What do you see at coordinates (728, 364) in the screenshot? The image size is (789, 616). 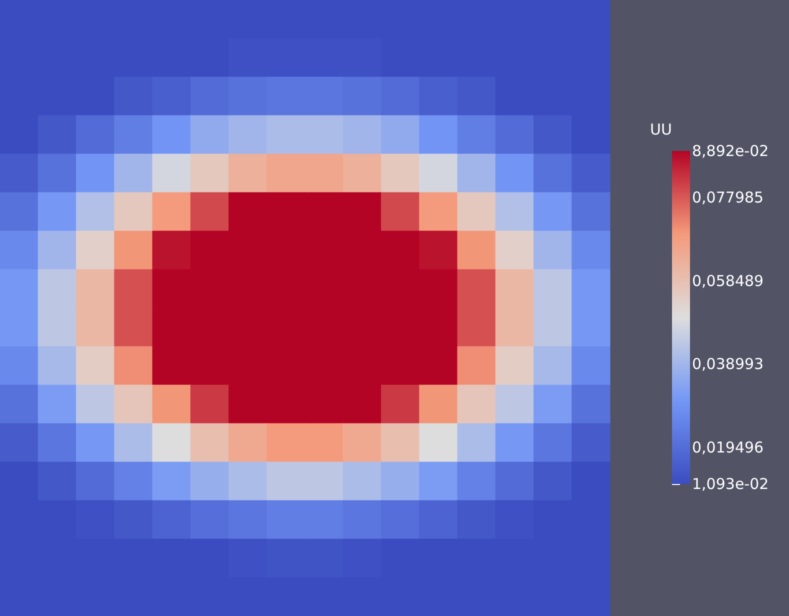 I see `color-bar-label: 0,038993` at bounding box center [728, 364].